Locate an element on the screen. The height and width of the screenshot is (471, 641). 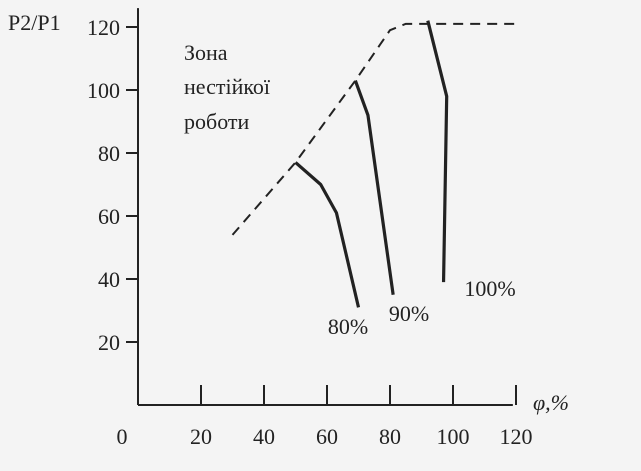
annotation-line-3: роботи is located at coordinates (217, 121).